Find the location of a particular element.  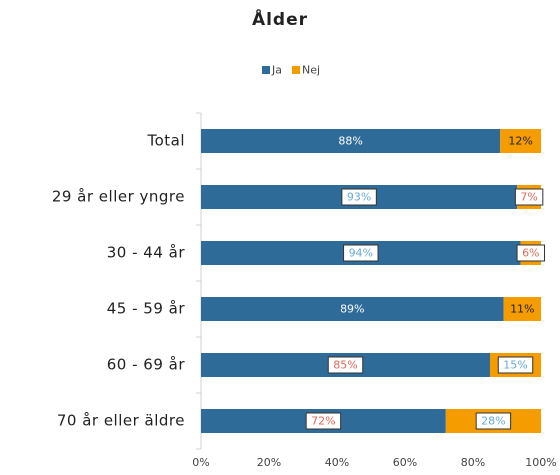

data-label: 89% is located at coordinates (352, 309).